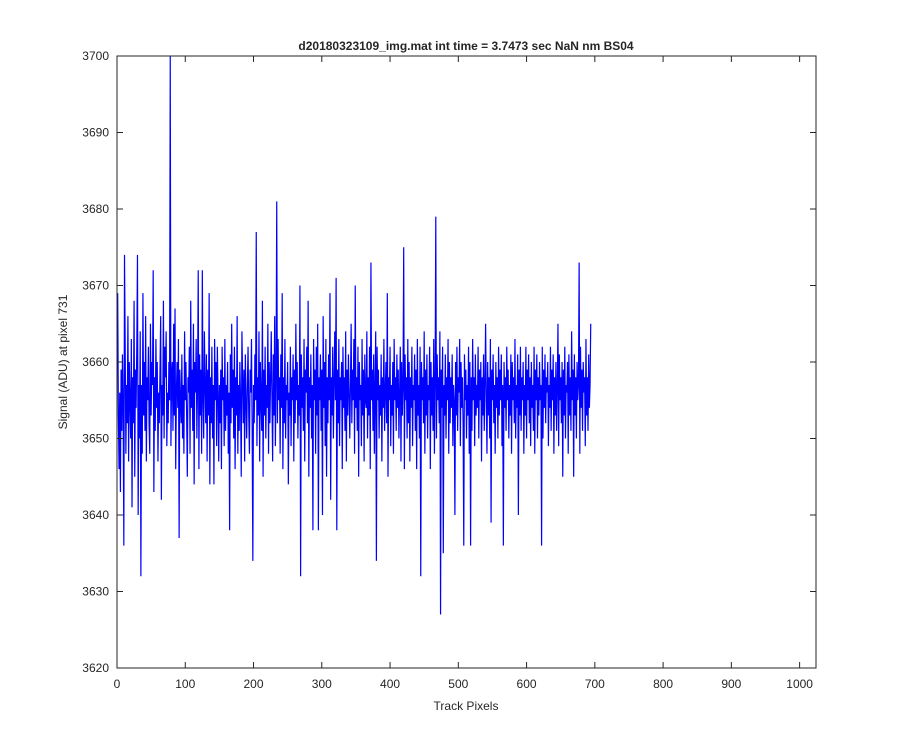  Describe the element at coordinates (95, 56) in the screenshot. I see `y-tick-label: 3700` at that location.